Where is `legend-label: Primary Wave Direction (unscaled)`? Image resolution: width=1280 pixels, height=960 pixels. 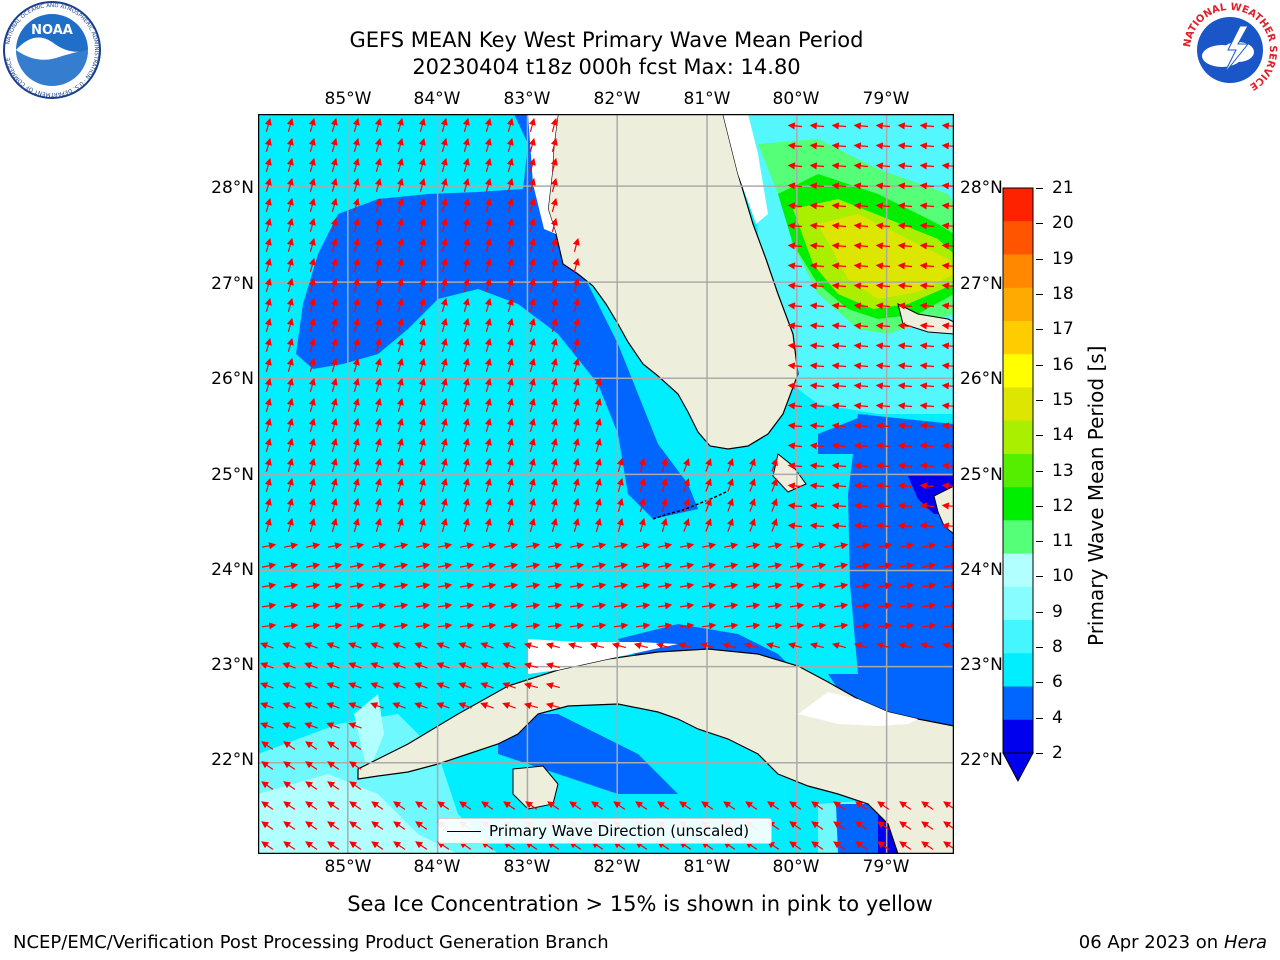
legend-label: Primary Wave Direction (unscaled) is located at coordinates (619, 831).